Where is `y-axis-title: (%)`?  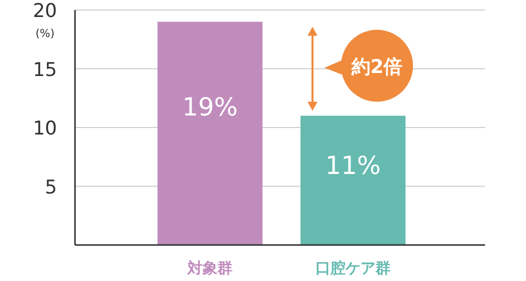 y-axis-title: (%) is located at coordinates (45, 33).